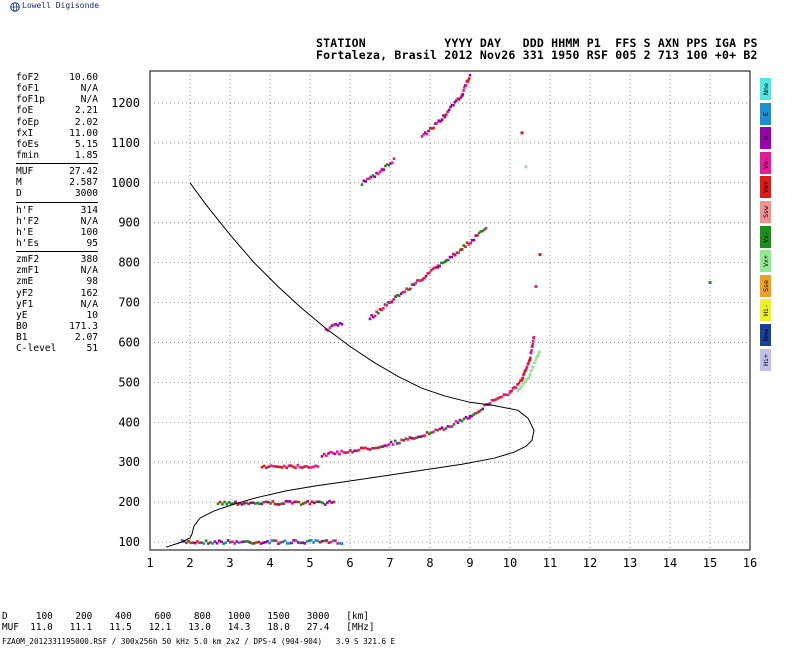 The height and width of the screenshot is (650, 800). I want to click on param-value: 314, so click(89, 210).